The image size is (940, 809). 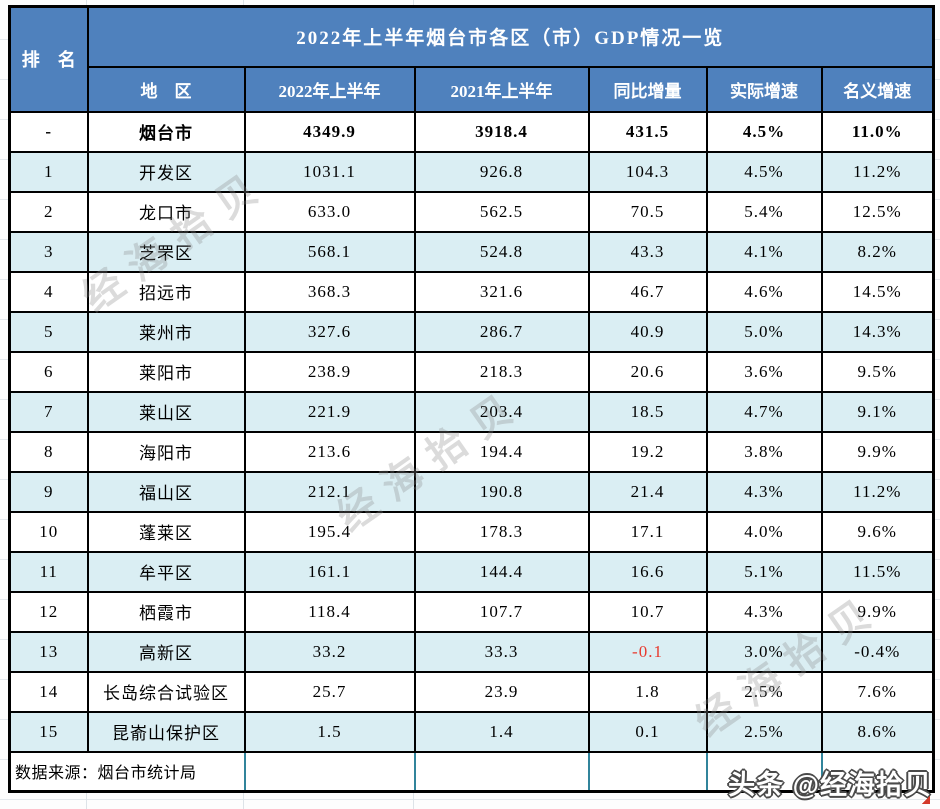 What do you see at coordinates (501, 371) in the screenshot?
I see `gdp-2021-cell: 218.3` at bounding box center [501, 371].